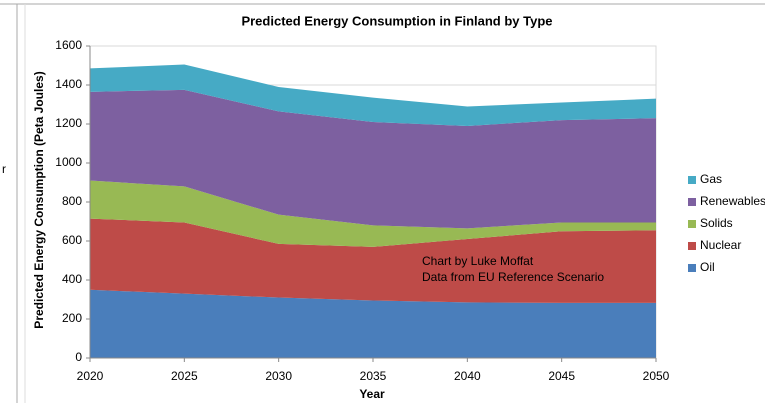  I want to click on legend-label: Renewables, so click(732, 201).